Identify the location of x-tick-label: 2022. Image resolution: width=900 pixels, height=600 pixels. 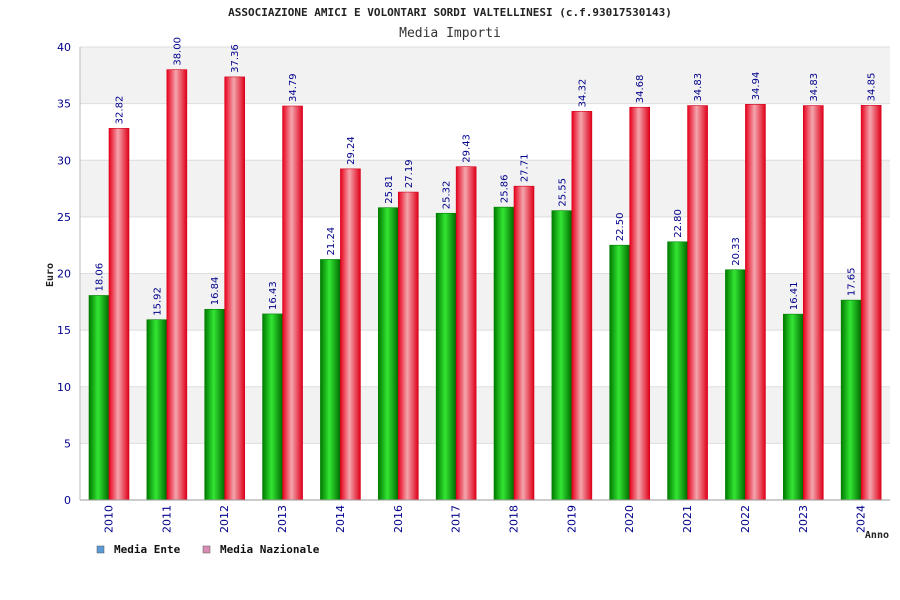
(745, 519).